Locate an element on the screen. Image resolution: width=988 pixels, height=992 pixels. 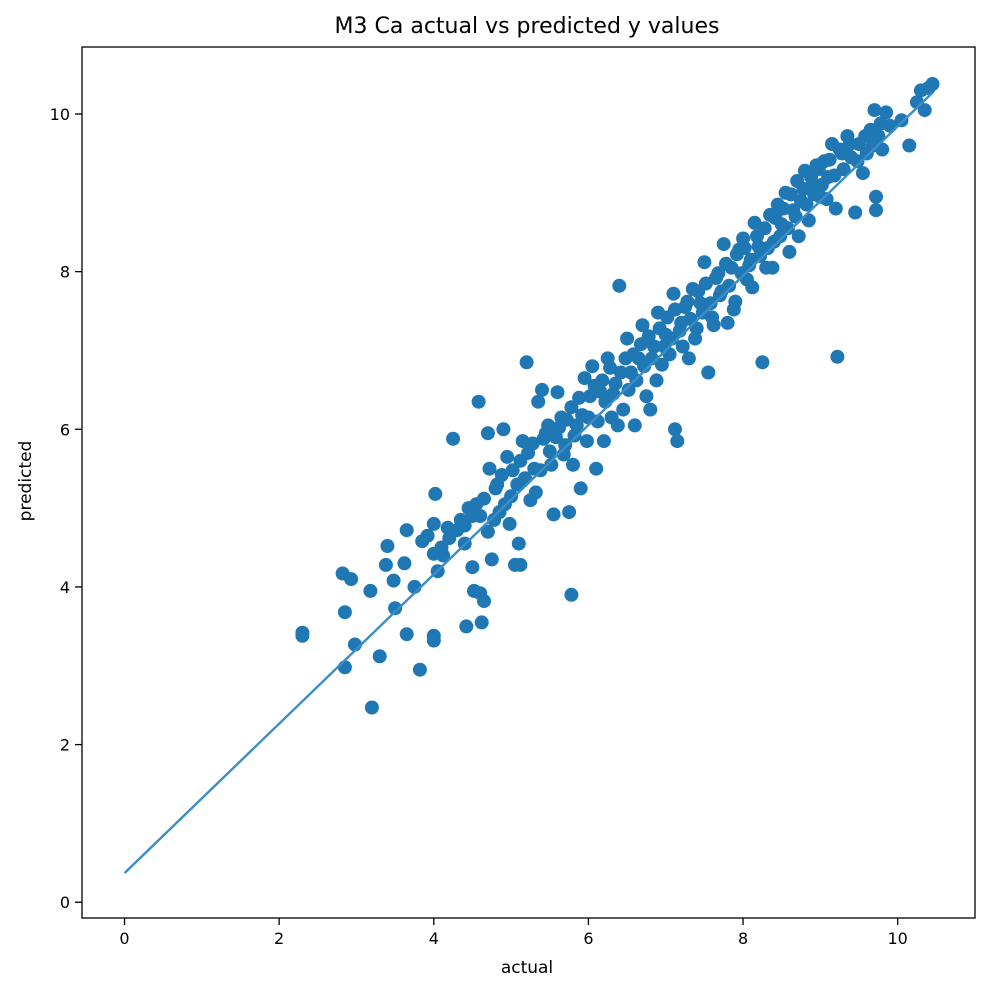
x-tick-label: 8 is located at coordinates (743, 938).